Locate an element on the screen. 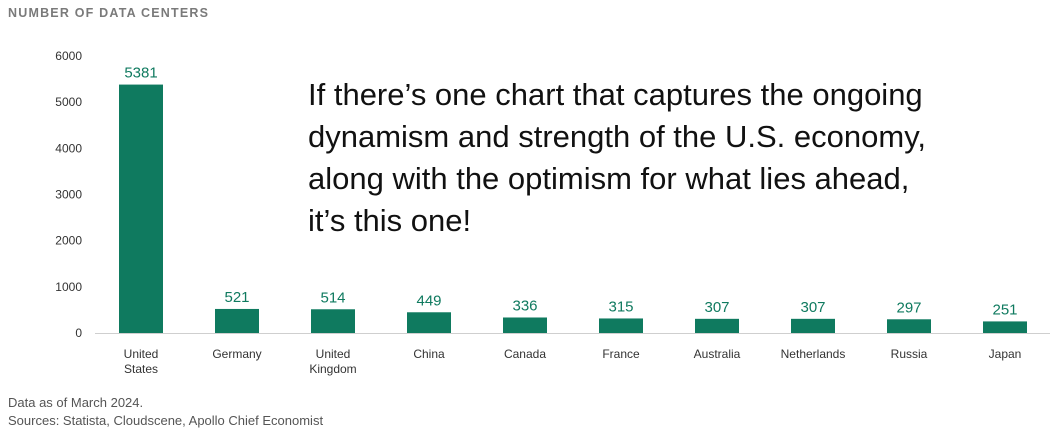  x-tick-label: Canada is located at coordinates (525, 354).